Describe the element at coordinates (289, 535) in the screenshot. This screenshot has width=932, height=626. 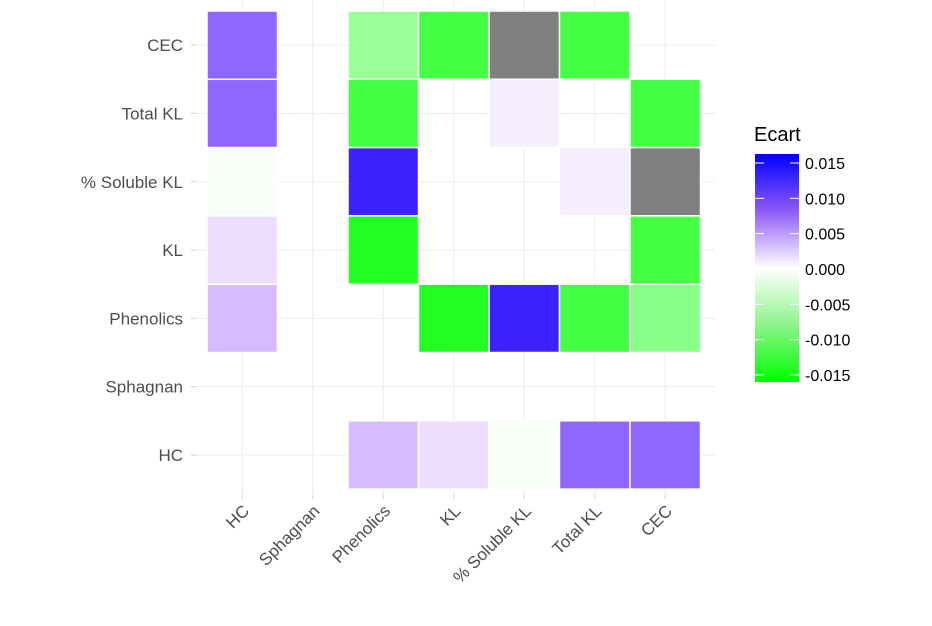
I see `x-tick-label: Sphagnan` at that location.